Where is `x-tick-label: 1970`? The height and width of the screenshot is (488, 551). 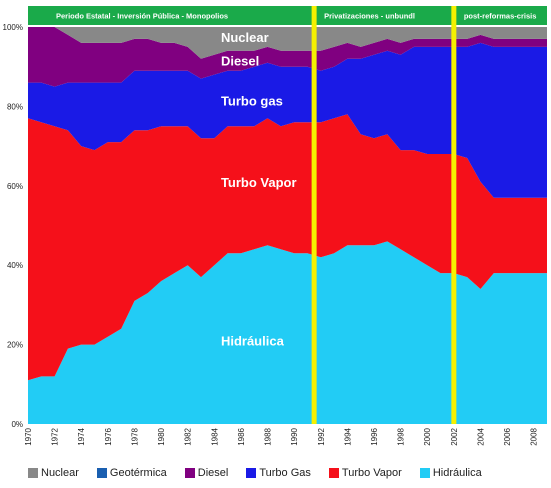
x-tick-label: 1970 is located at coordinates (28, 436).